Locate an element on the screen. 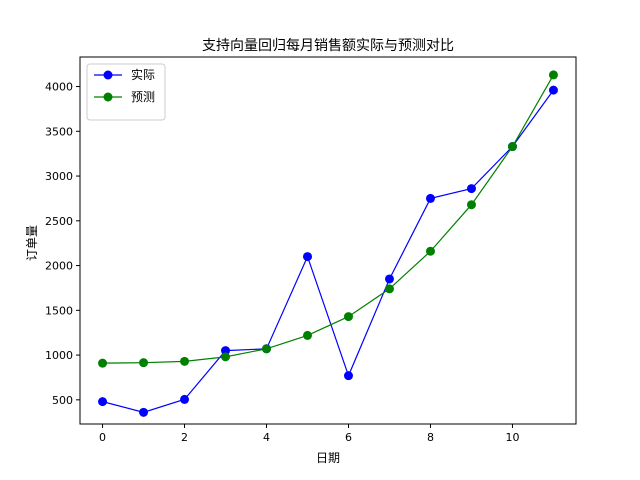 The width and height of the screenshot is (640, 480). y-tick-label: 3000 is located at coordinates (59, 176).